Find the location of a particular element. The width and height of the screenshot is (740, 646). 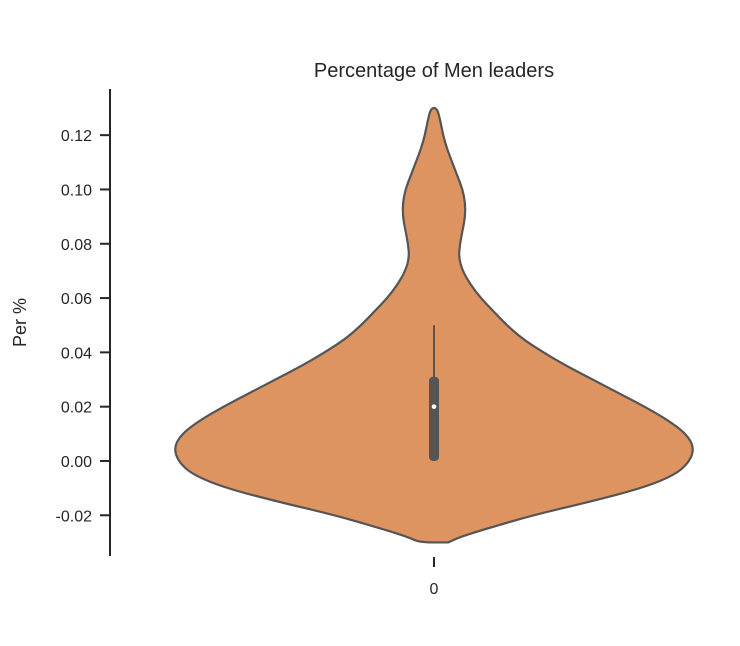

x-axis: 0 is located at coordinates (434, 577).